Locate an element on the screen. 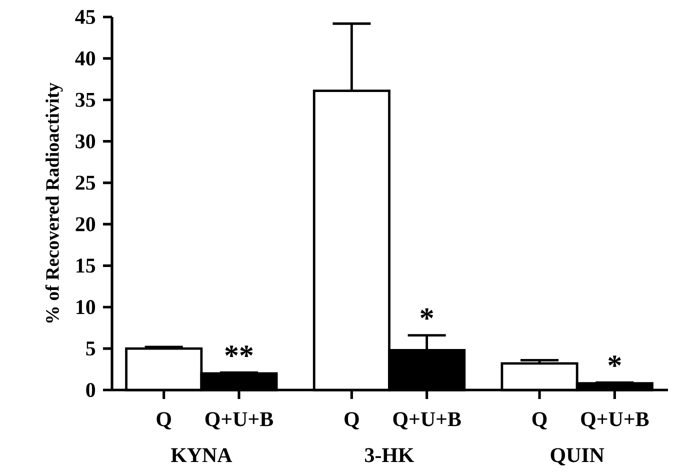 Image resolution: width=674 pixels, height=472 pixels. y-tick-label: 25 is located at coordinates (86, 183).